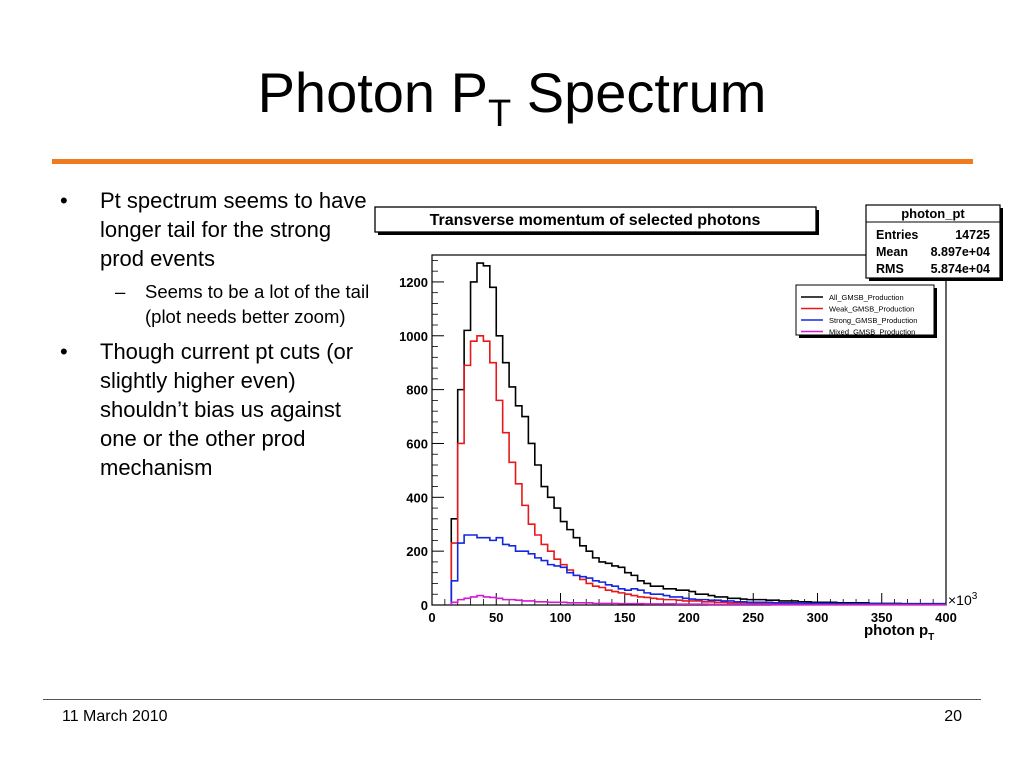 Image resolution: width=1024 pixels, height=768 pixels. What do you see at coordinates (413, 282) in the screenshot?
I see `y-tick-label: 1200` at bounding box center [413, 282].